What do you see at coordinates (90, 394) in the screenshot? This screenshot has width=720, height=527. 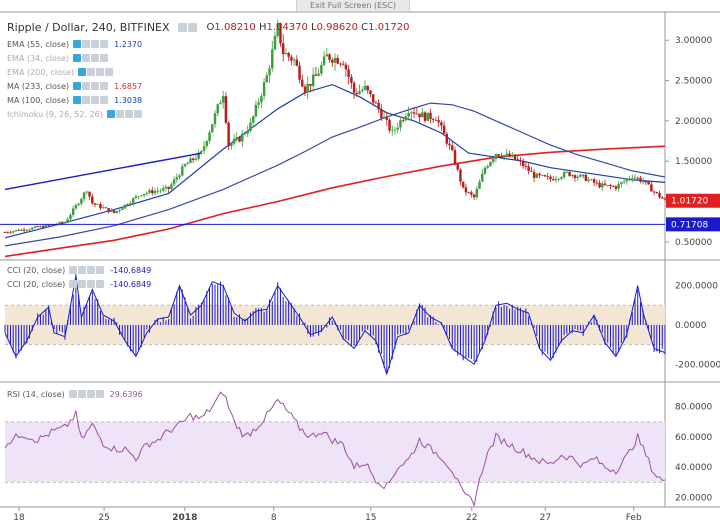 I see `close-icon` at bounding box center [90, 394].